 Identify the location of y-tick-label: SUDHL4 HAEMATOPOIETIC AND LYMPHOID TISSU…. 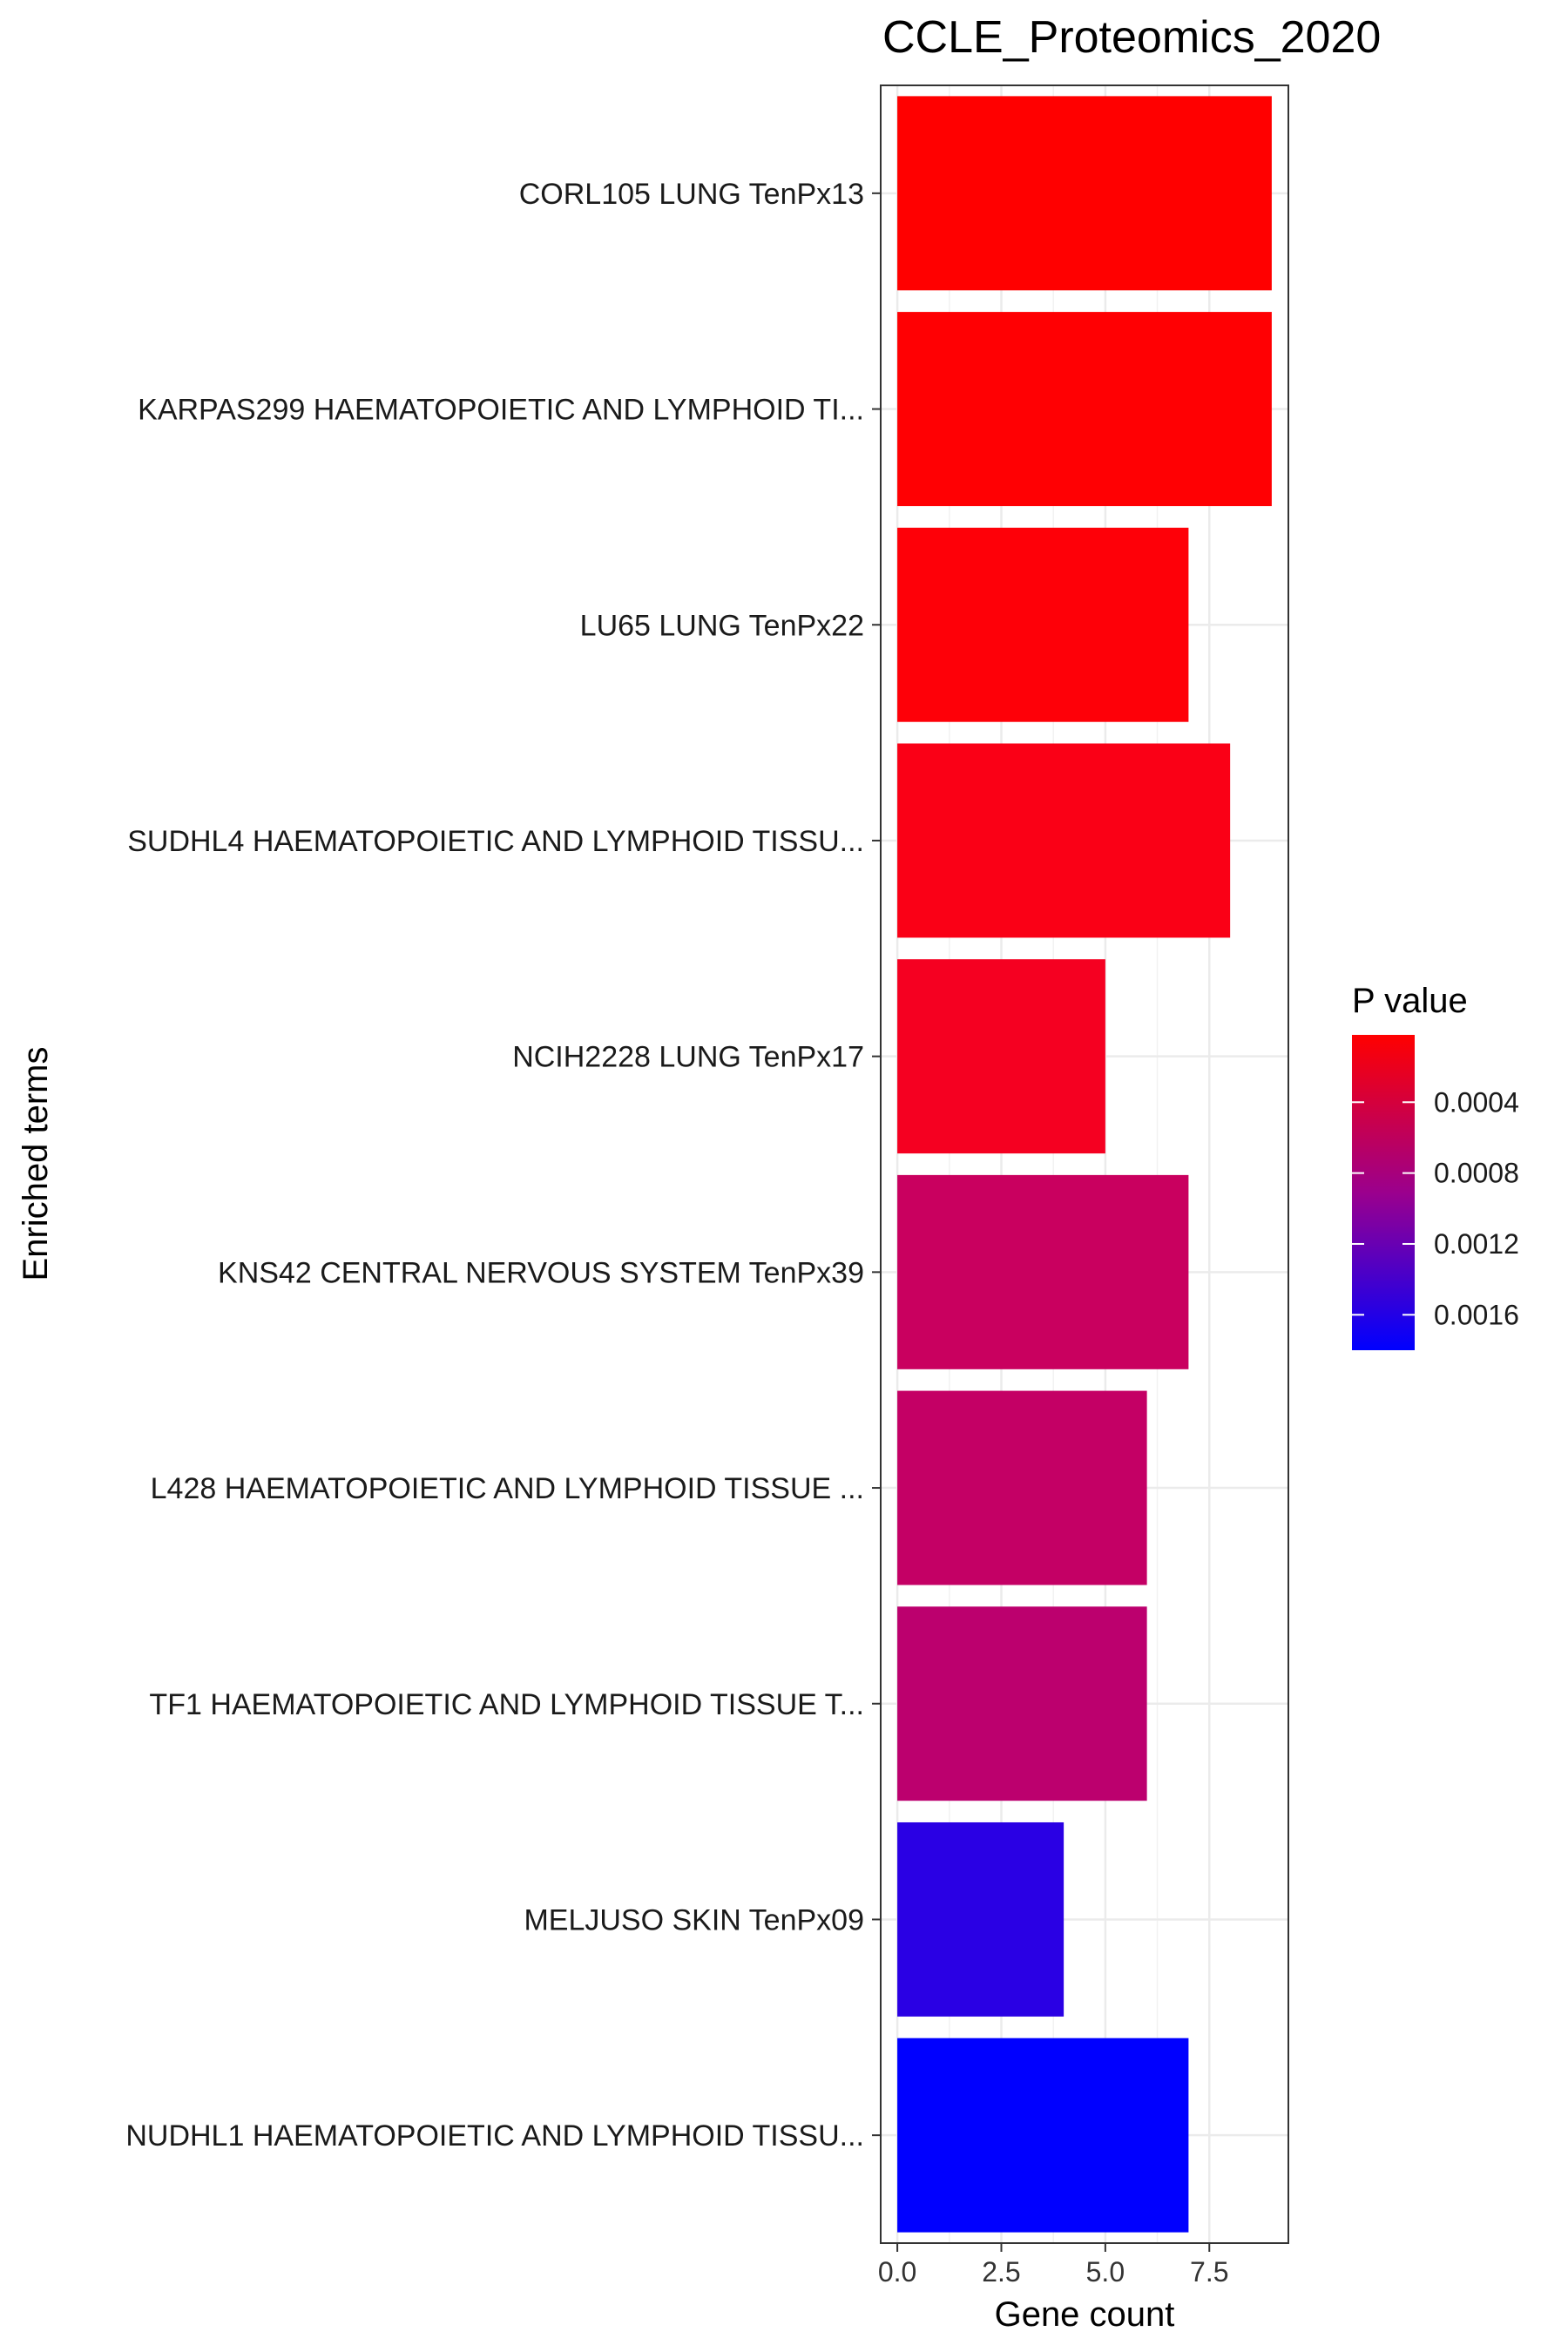
(495, 841).